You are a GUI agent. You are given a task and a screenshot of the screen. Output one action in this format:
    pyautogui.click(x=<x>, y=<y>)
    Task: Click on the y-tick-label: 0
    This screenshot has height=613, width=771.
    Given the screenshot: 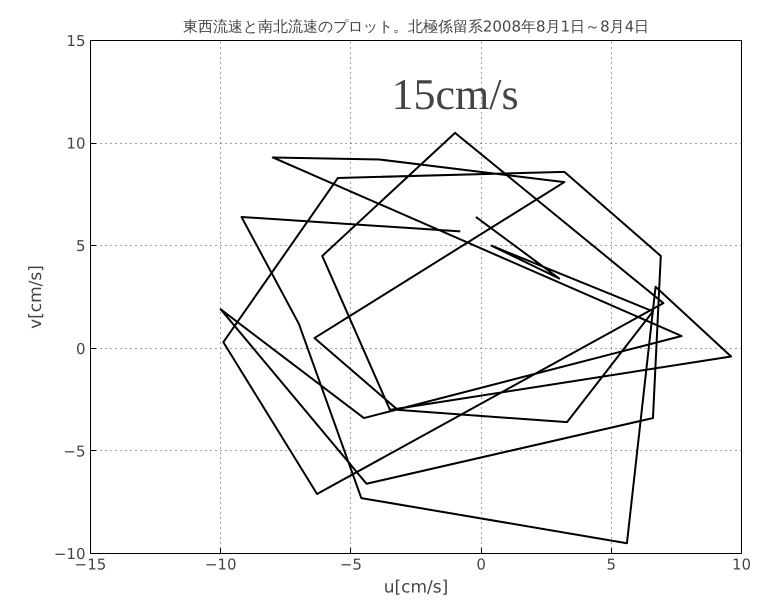 What is the action you would take?
    pyautogui.click(x=81, y=349)
    